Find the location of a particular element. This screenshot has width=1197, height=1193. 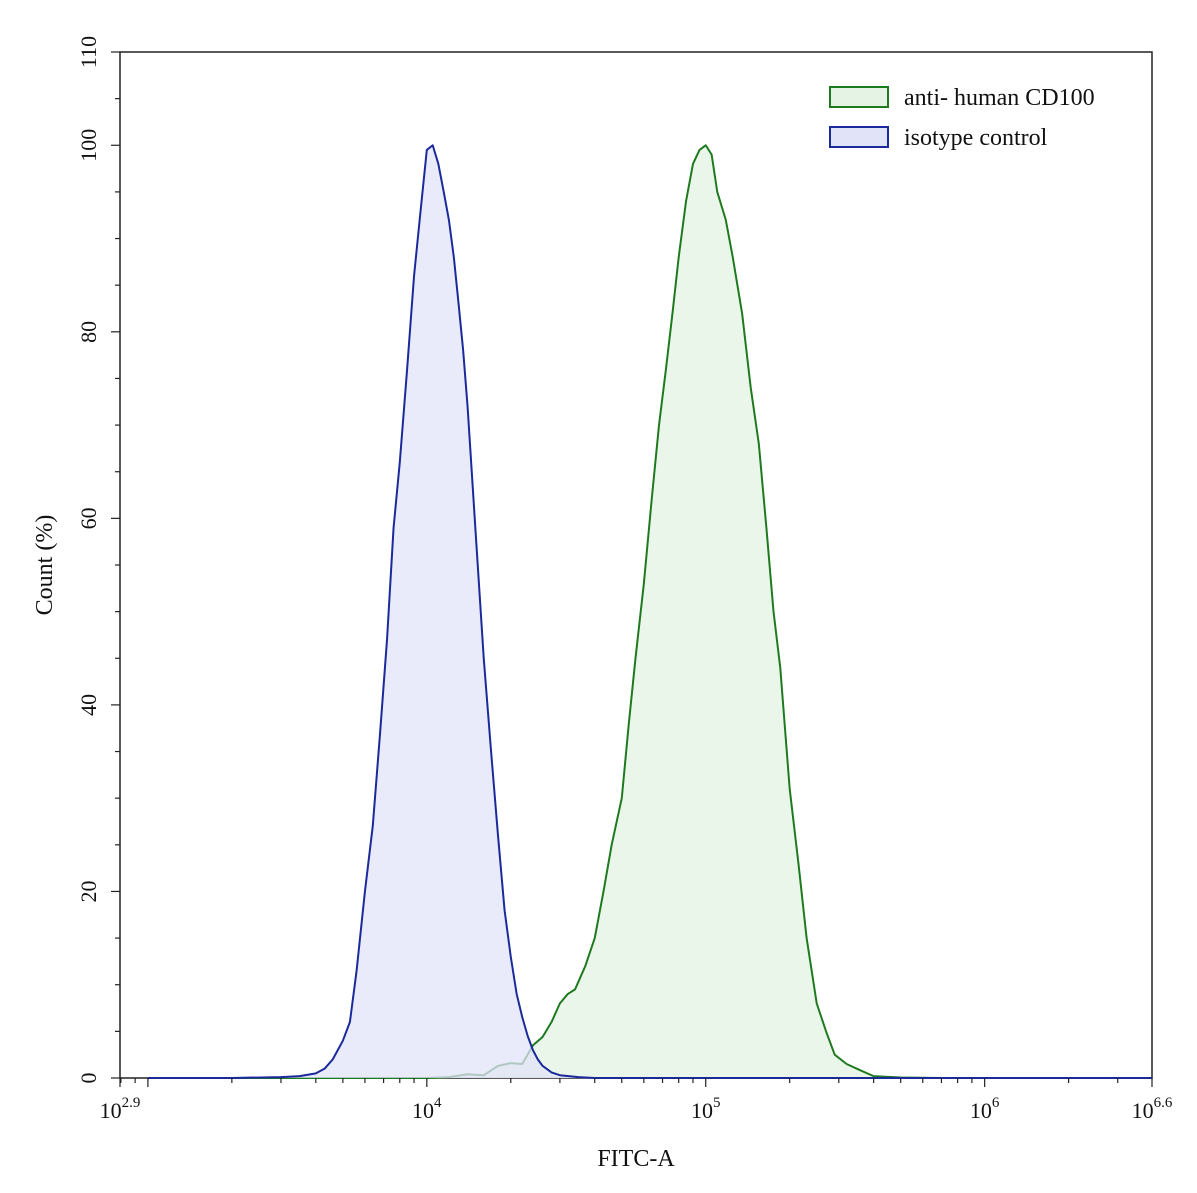

y-tick-label: 40 is located at coordinates (88, 705).